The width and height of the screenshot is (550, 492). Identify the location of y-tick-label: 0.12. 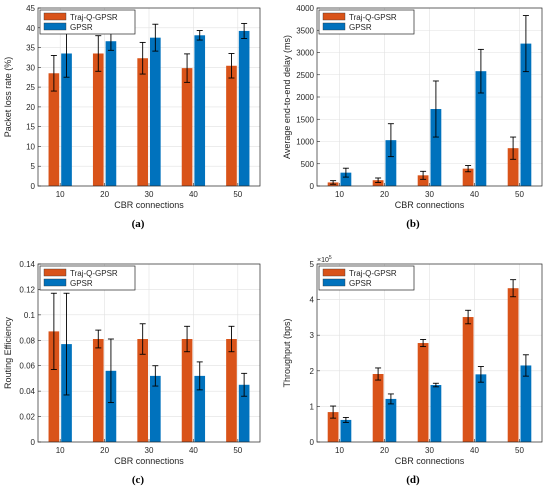
(27, 289).